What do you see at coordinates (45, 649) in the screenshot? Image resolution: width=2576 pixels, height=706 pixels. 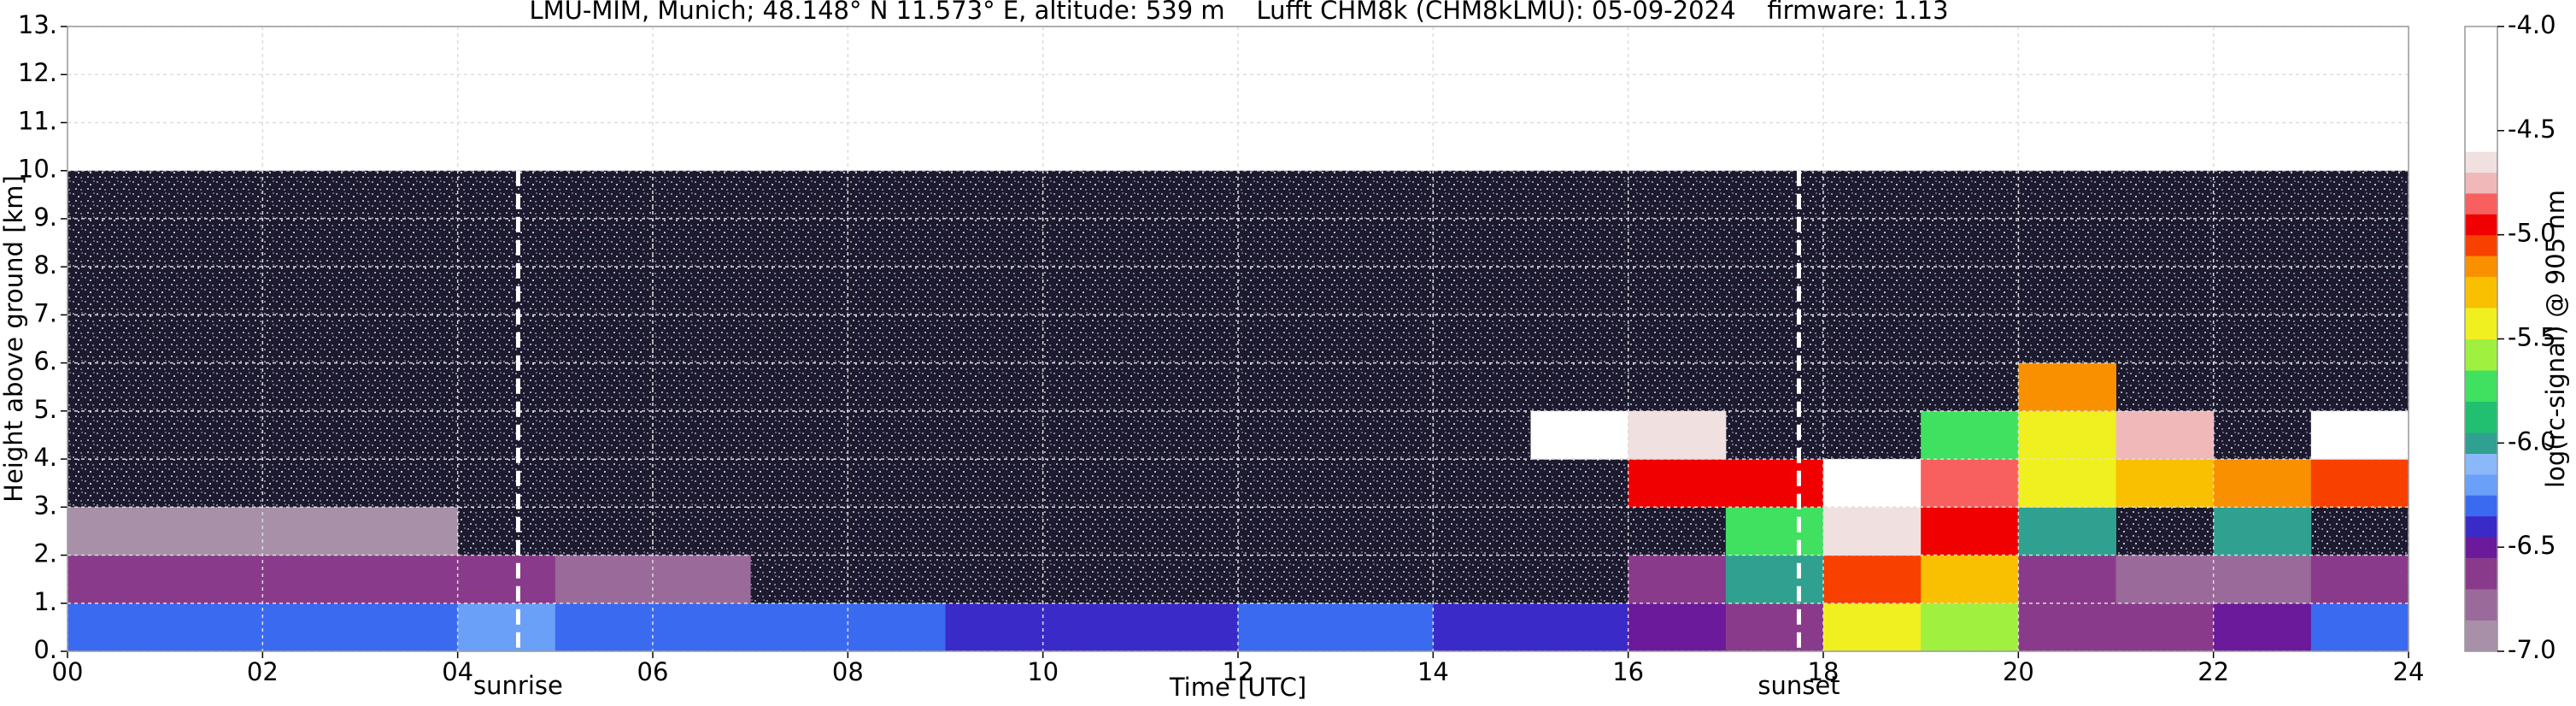 I see `y-tick-label: 0.` at bounding box center [45, 649].